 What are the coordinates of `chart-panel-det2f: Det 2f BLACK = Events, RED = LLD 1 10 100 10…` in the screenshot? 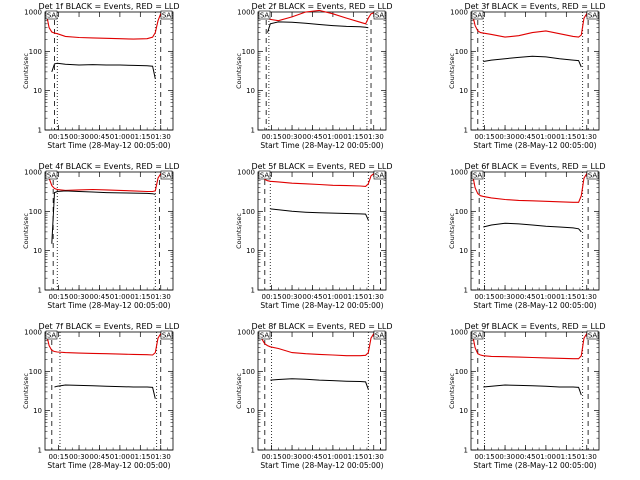 It's located at (314, 76).